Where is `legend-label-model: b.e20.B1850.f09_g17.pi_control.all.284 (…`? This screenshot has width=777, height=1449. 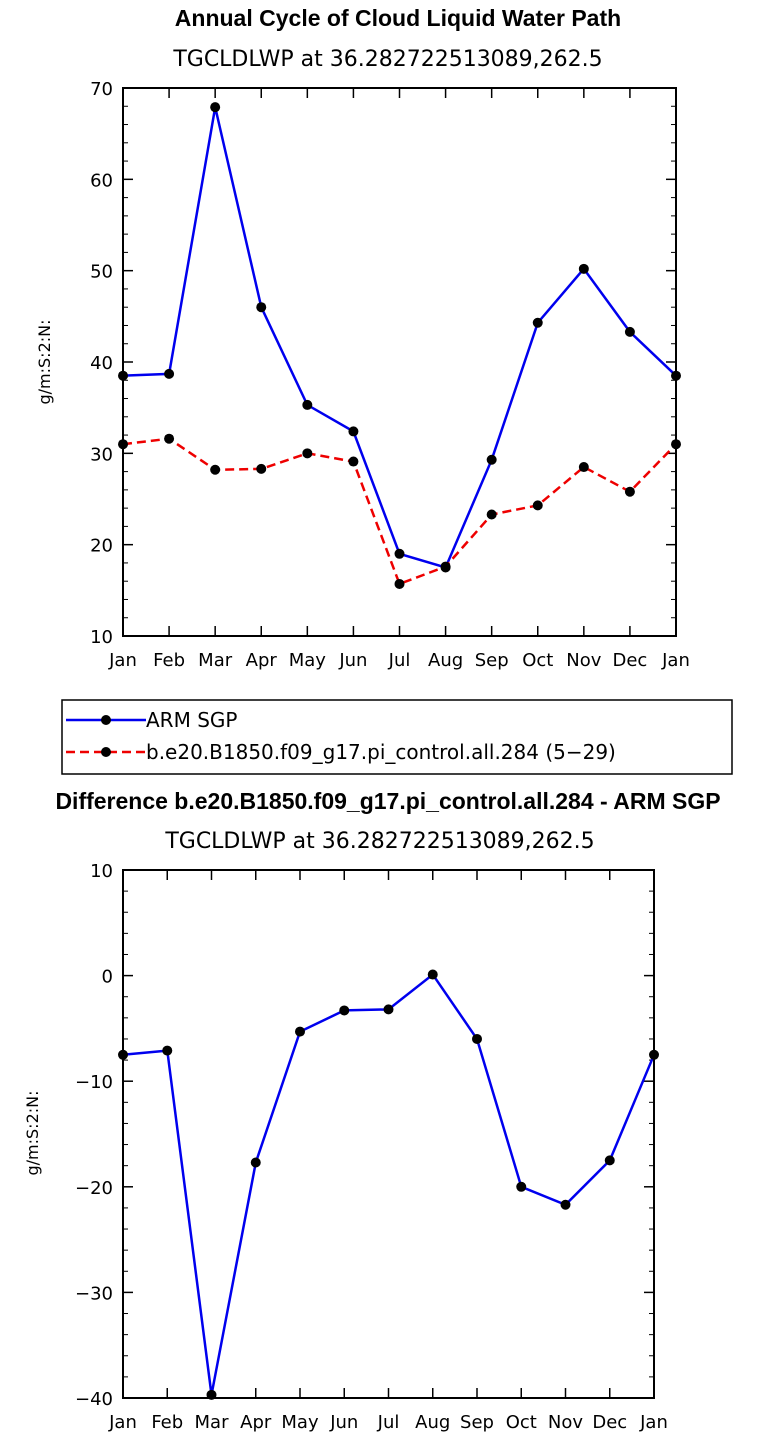 legend-label-model: b.e20.B1850.f09_g17.pi_control.all.284 (… is located at coordinates (381, 752).